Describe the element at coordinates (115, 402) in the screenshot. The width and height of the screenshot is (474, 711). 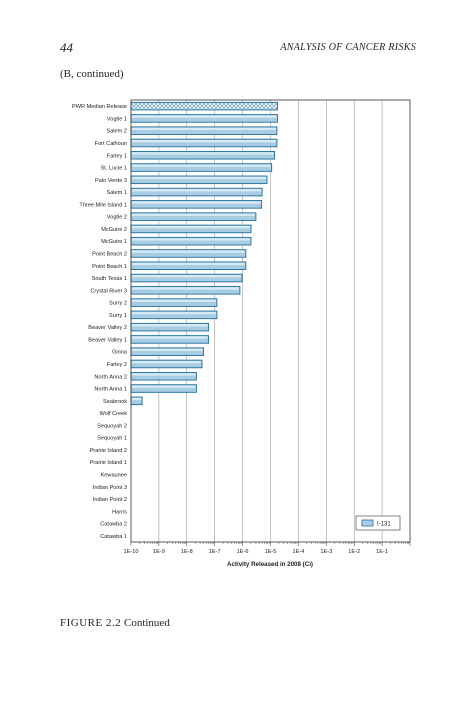
I see `category-label: Seabrook` at that location.